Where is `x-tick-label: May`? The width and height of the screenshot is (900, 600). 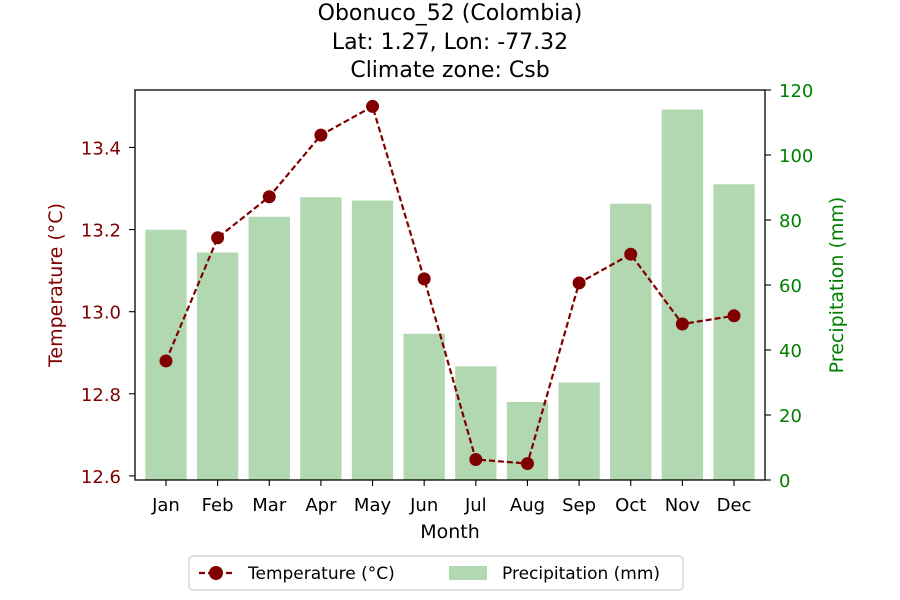 x-tick-label: May is located at coordinates (373, 505).